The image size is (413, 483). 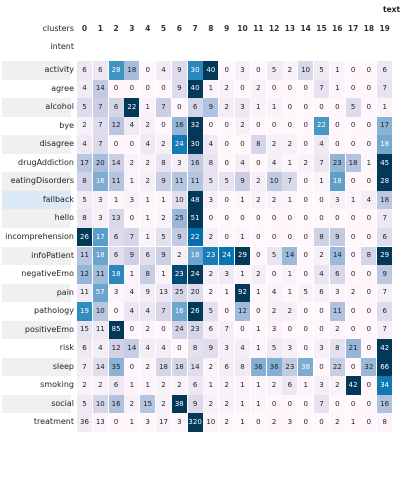 What do you see at coordinates (195, 330) in the screenshot?
I see `heatmap-cell: 23` at bounding box center [195, 330].